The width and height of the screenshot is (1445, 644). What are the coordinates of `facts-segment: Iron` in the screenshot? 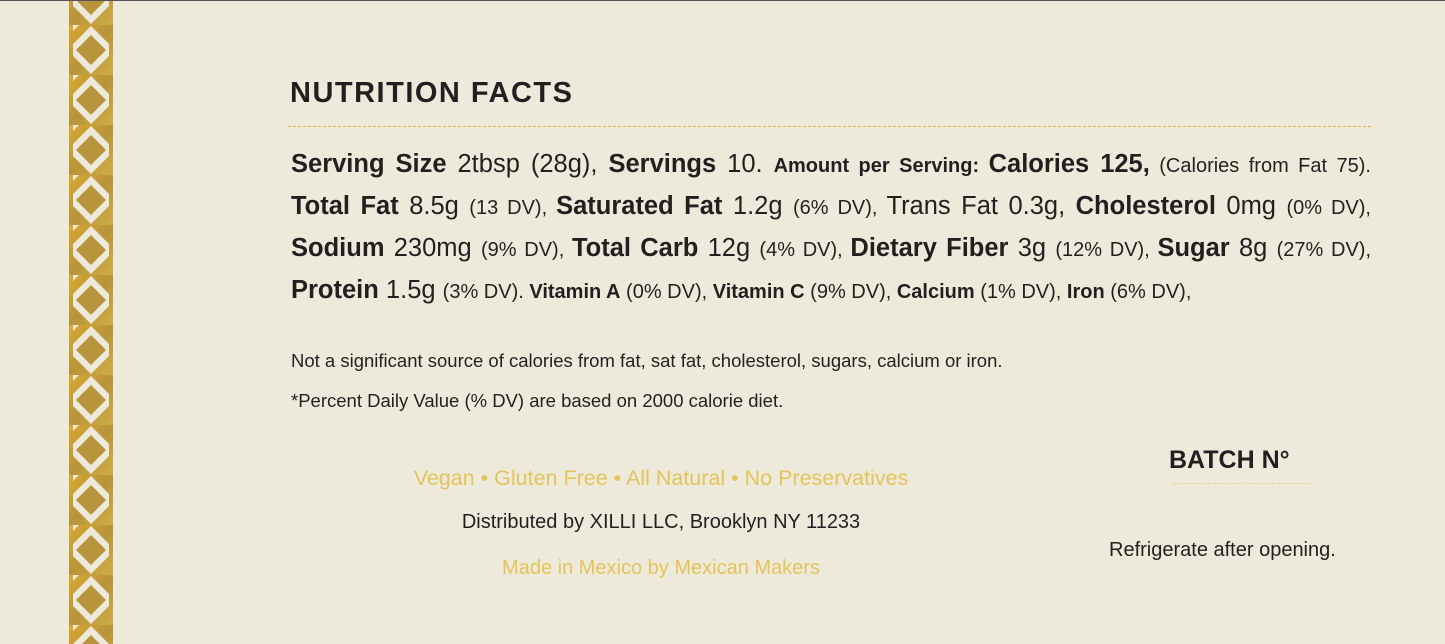 It's located at (1085, 292).